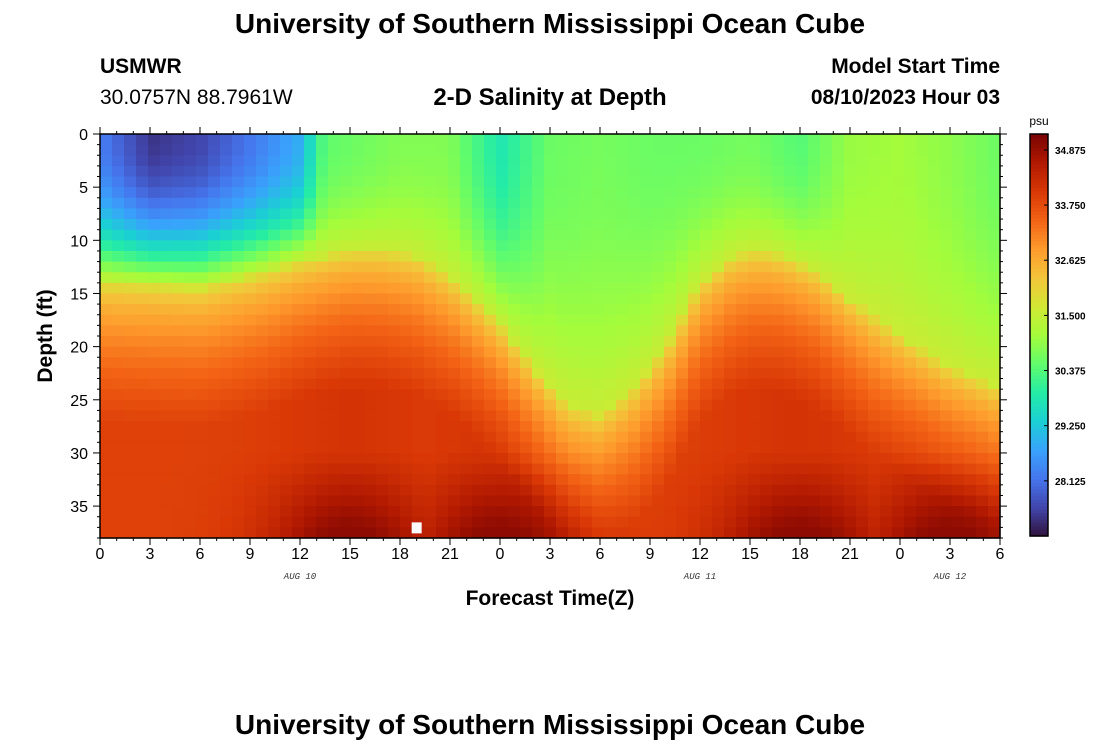  I want to click on colorbar-tick-label: 28.125, so click(1070, 482).